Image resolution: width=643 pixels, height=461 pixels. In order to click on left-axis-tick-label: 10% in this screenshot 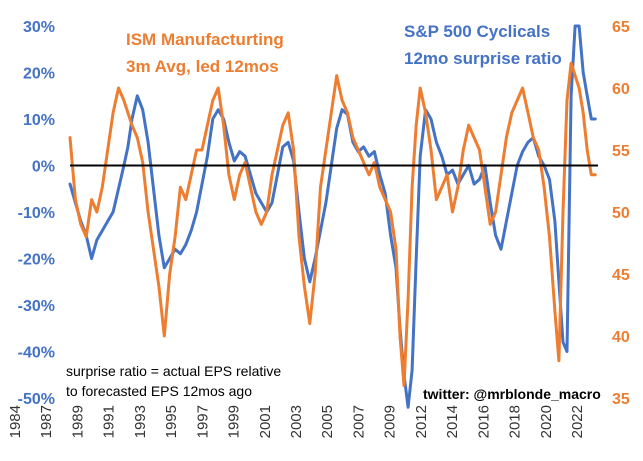, I will do `click(39, 120)`.